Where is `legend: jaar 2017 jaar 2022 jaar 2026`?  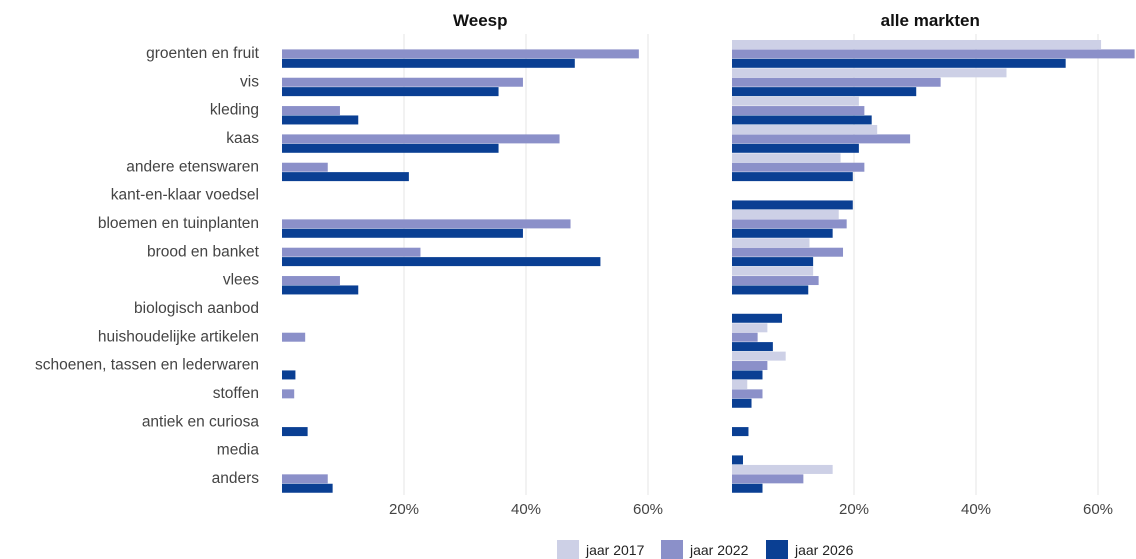
legend: jaar 2017 jaar 2022 jaar 2026 is located at coordinates (705, 549).